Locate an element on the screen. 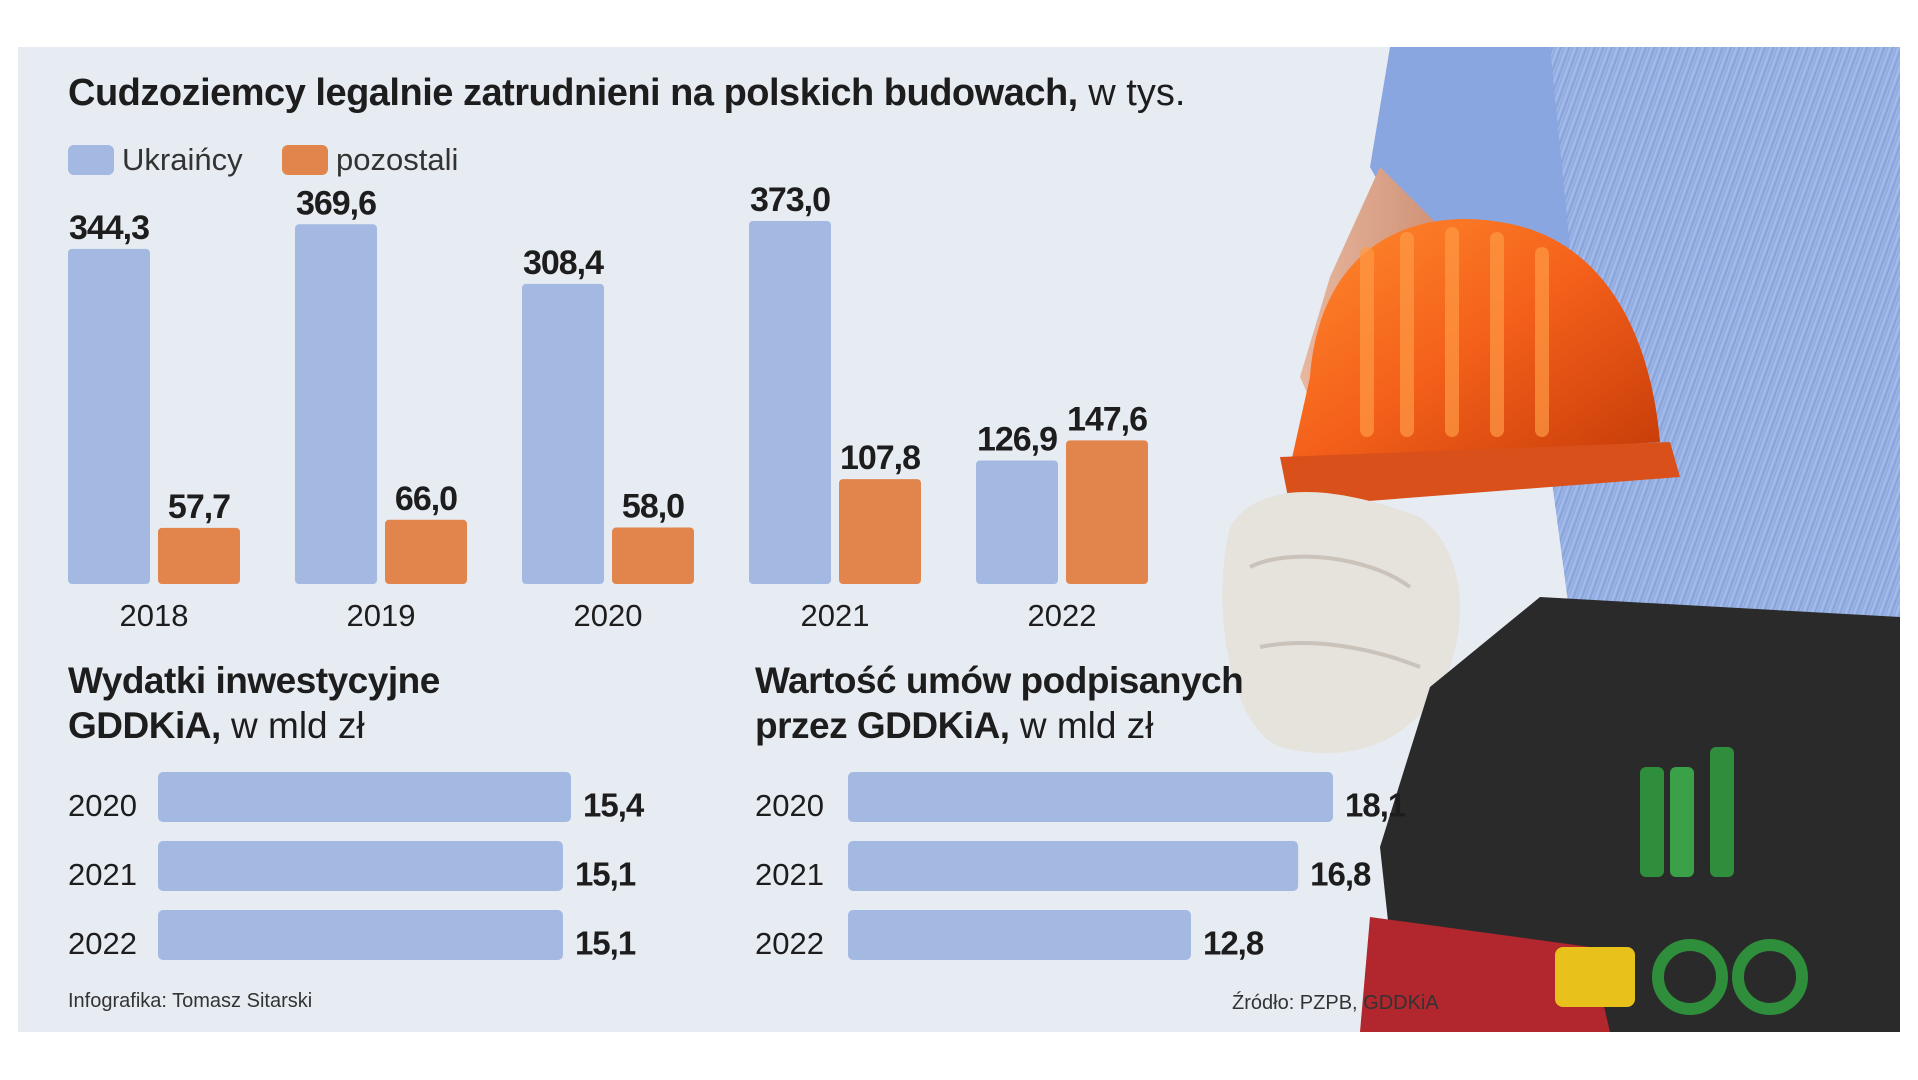 This screenshot has height=1080, width=1918. main-title-unit: w tys. is located at coordinates (1137, 93).